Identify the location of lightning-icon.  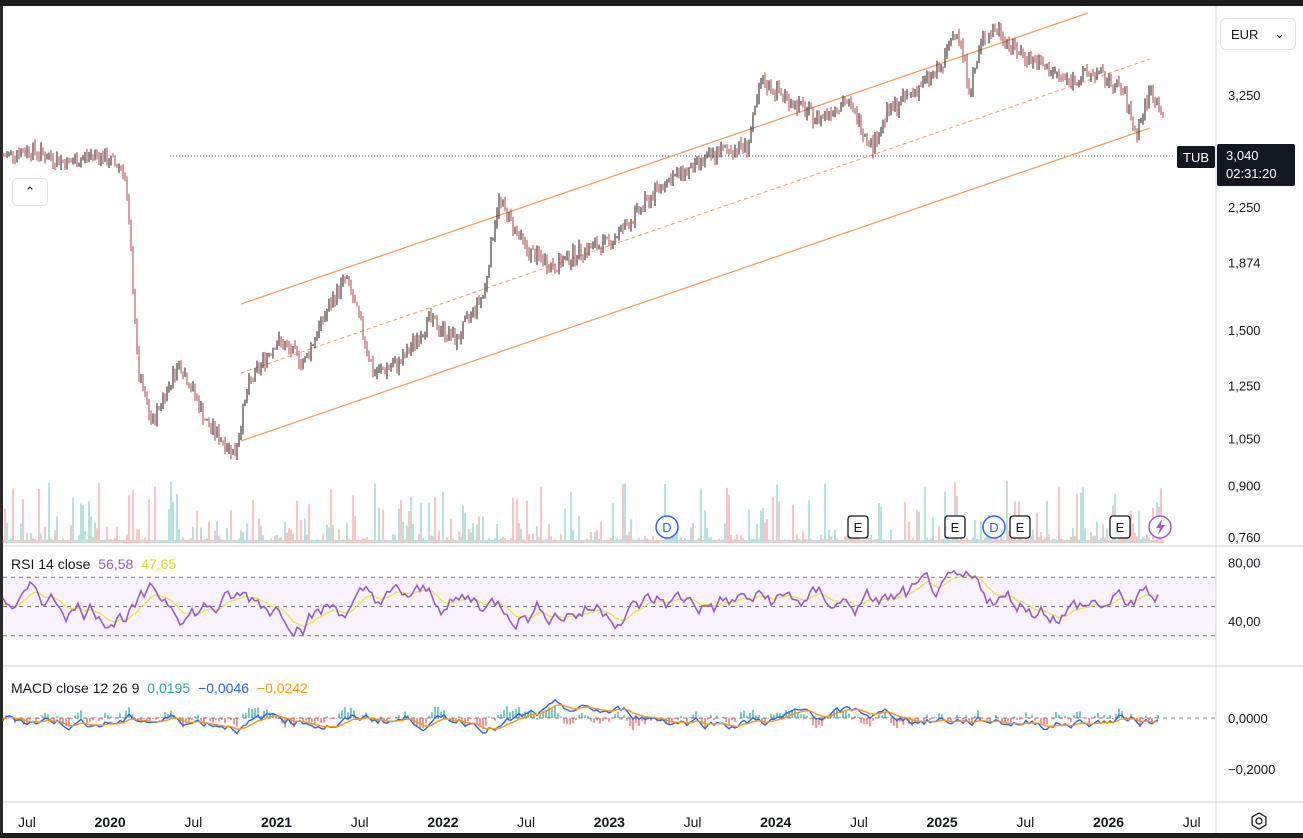
(1160, 527).